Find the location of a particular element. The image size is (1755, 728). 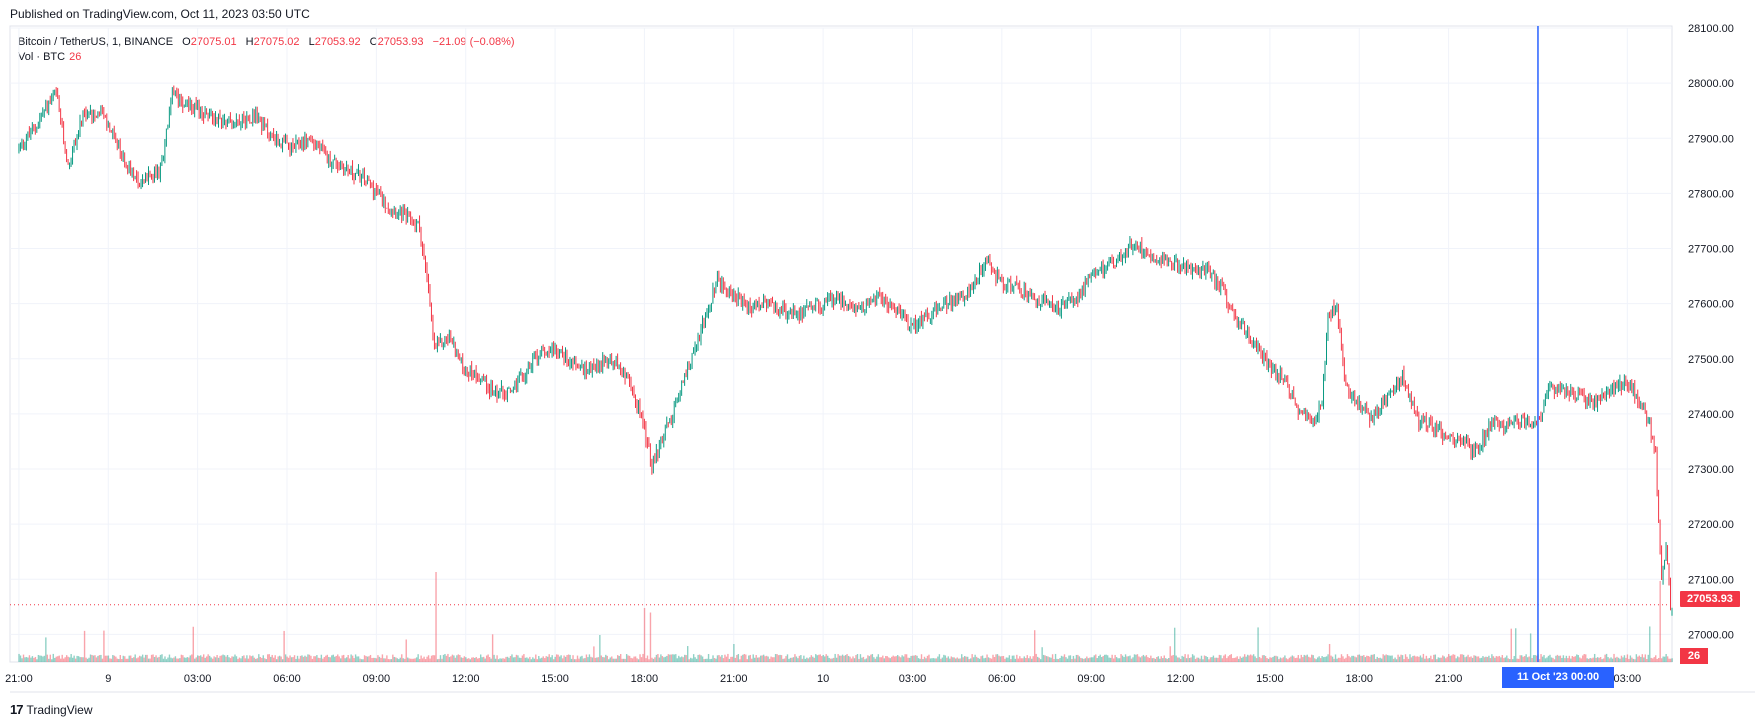

x-tick-label: 03:00 is located at coordinates (198, 679).